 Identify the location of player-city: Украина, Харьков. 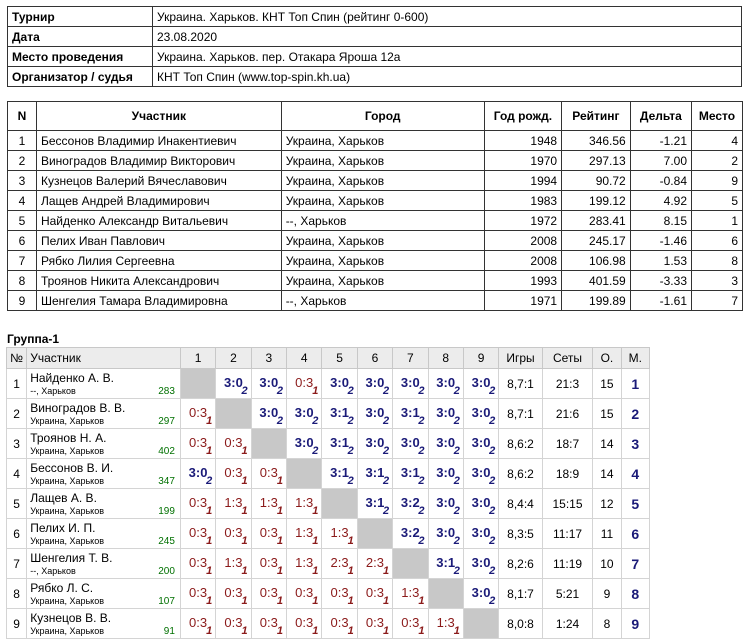
(67, 631).